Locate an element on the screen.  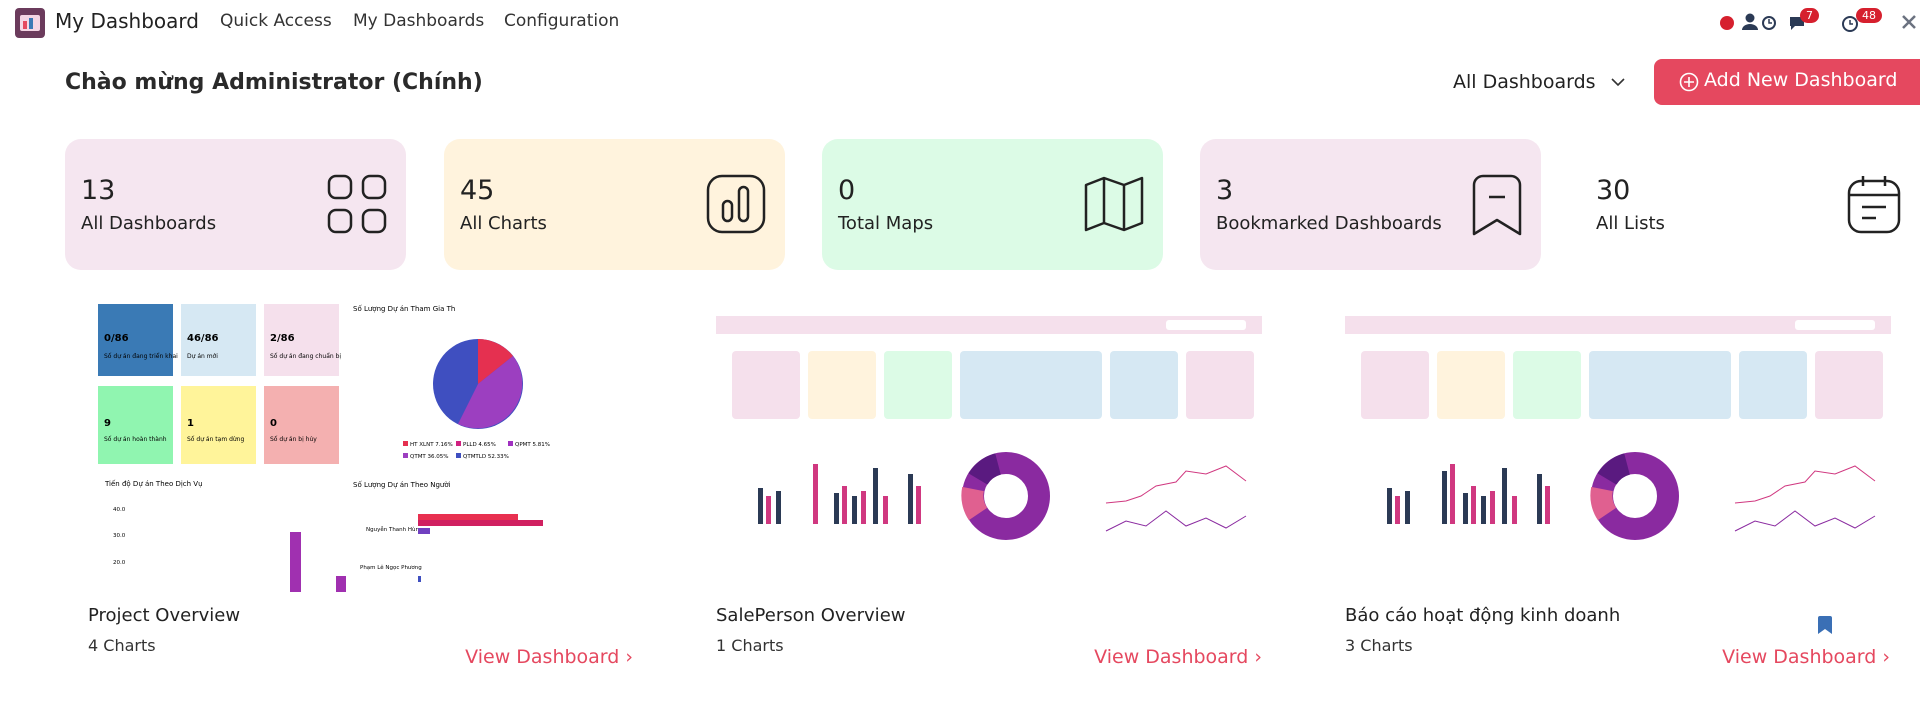
systray is located at coordinates (1818, 22).